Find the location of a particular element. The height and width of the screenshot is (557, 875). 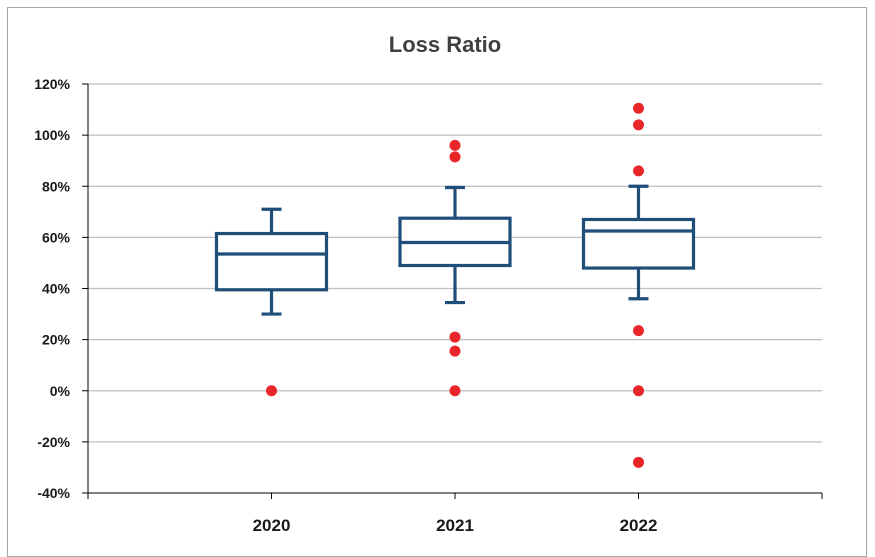

x-tick-label: 2020 is located at coordinates (272, 525).